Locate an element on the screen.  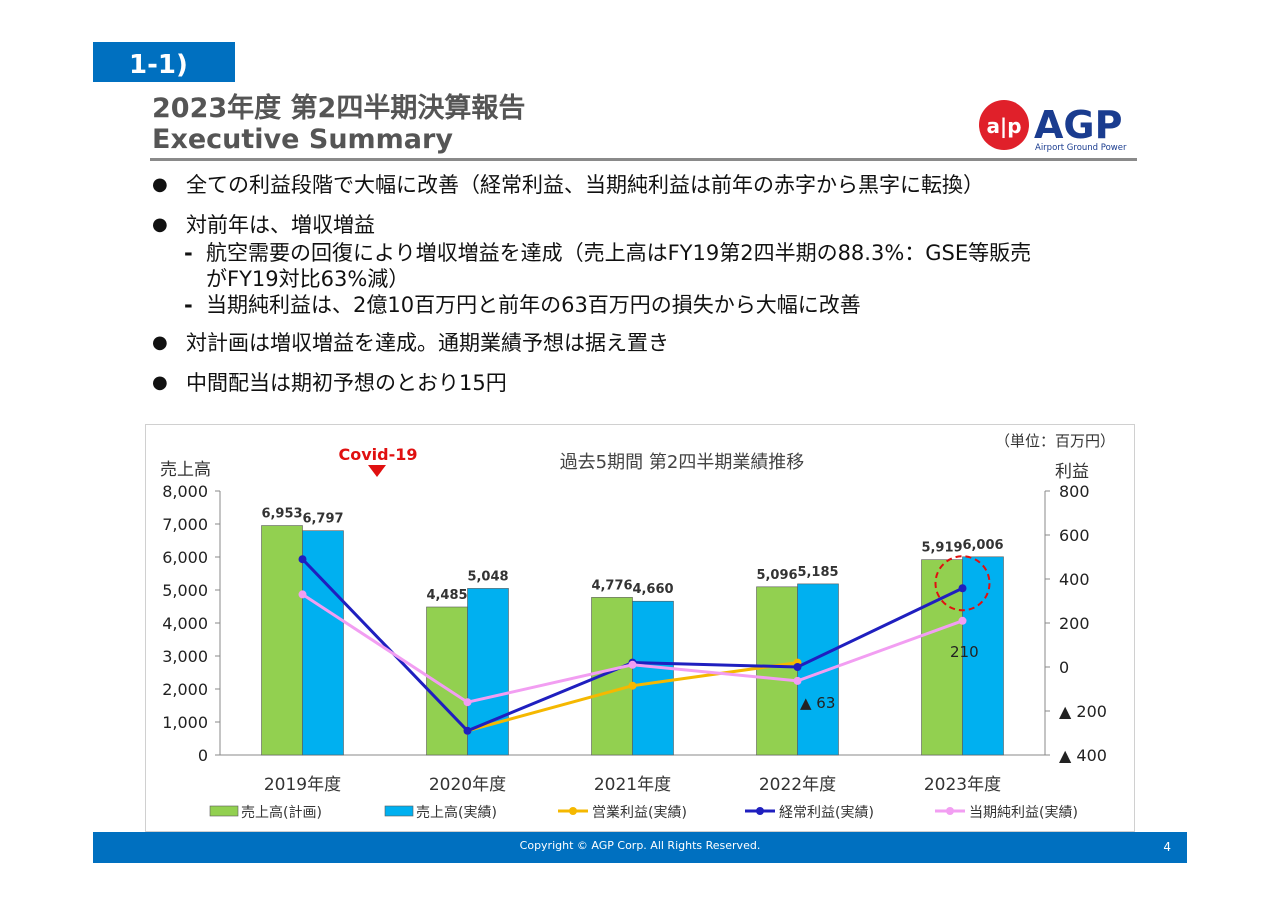
bar-data-label: 5,048 is located at coordinates (487, 576).